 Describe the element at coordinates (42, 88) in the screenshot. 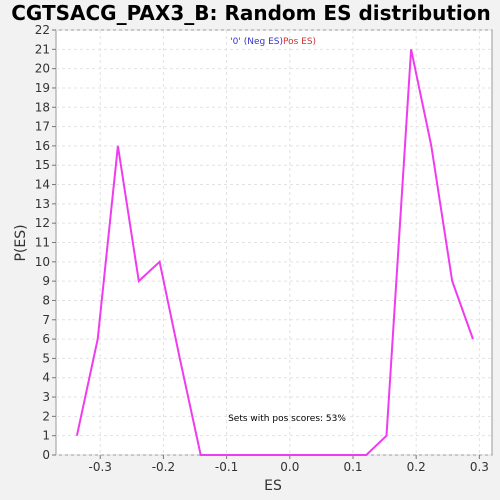

I see `y-tick-label: 19` at that location.